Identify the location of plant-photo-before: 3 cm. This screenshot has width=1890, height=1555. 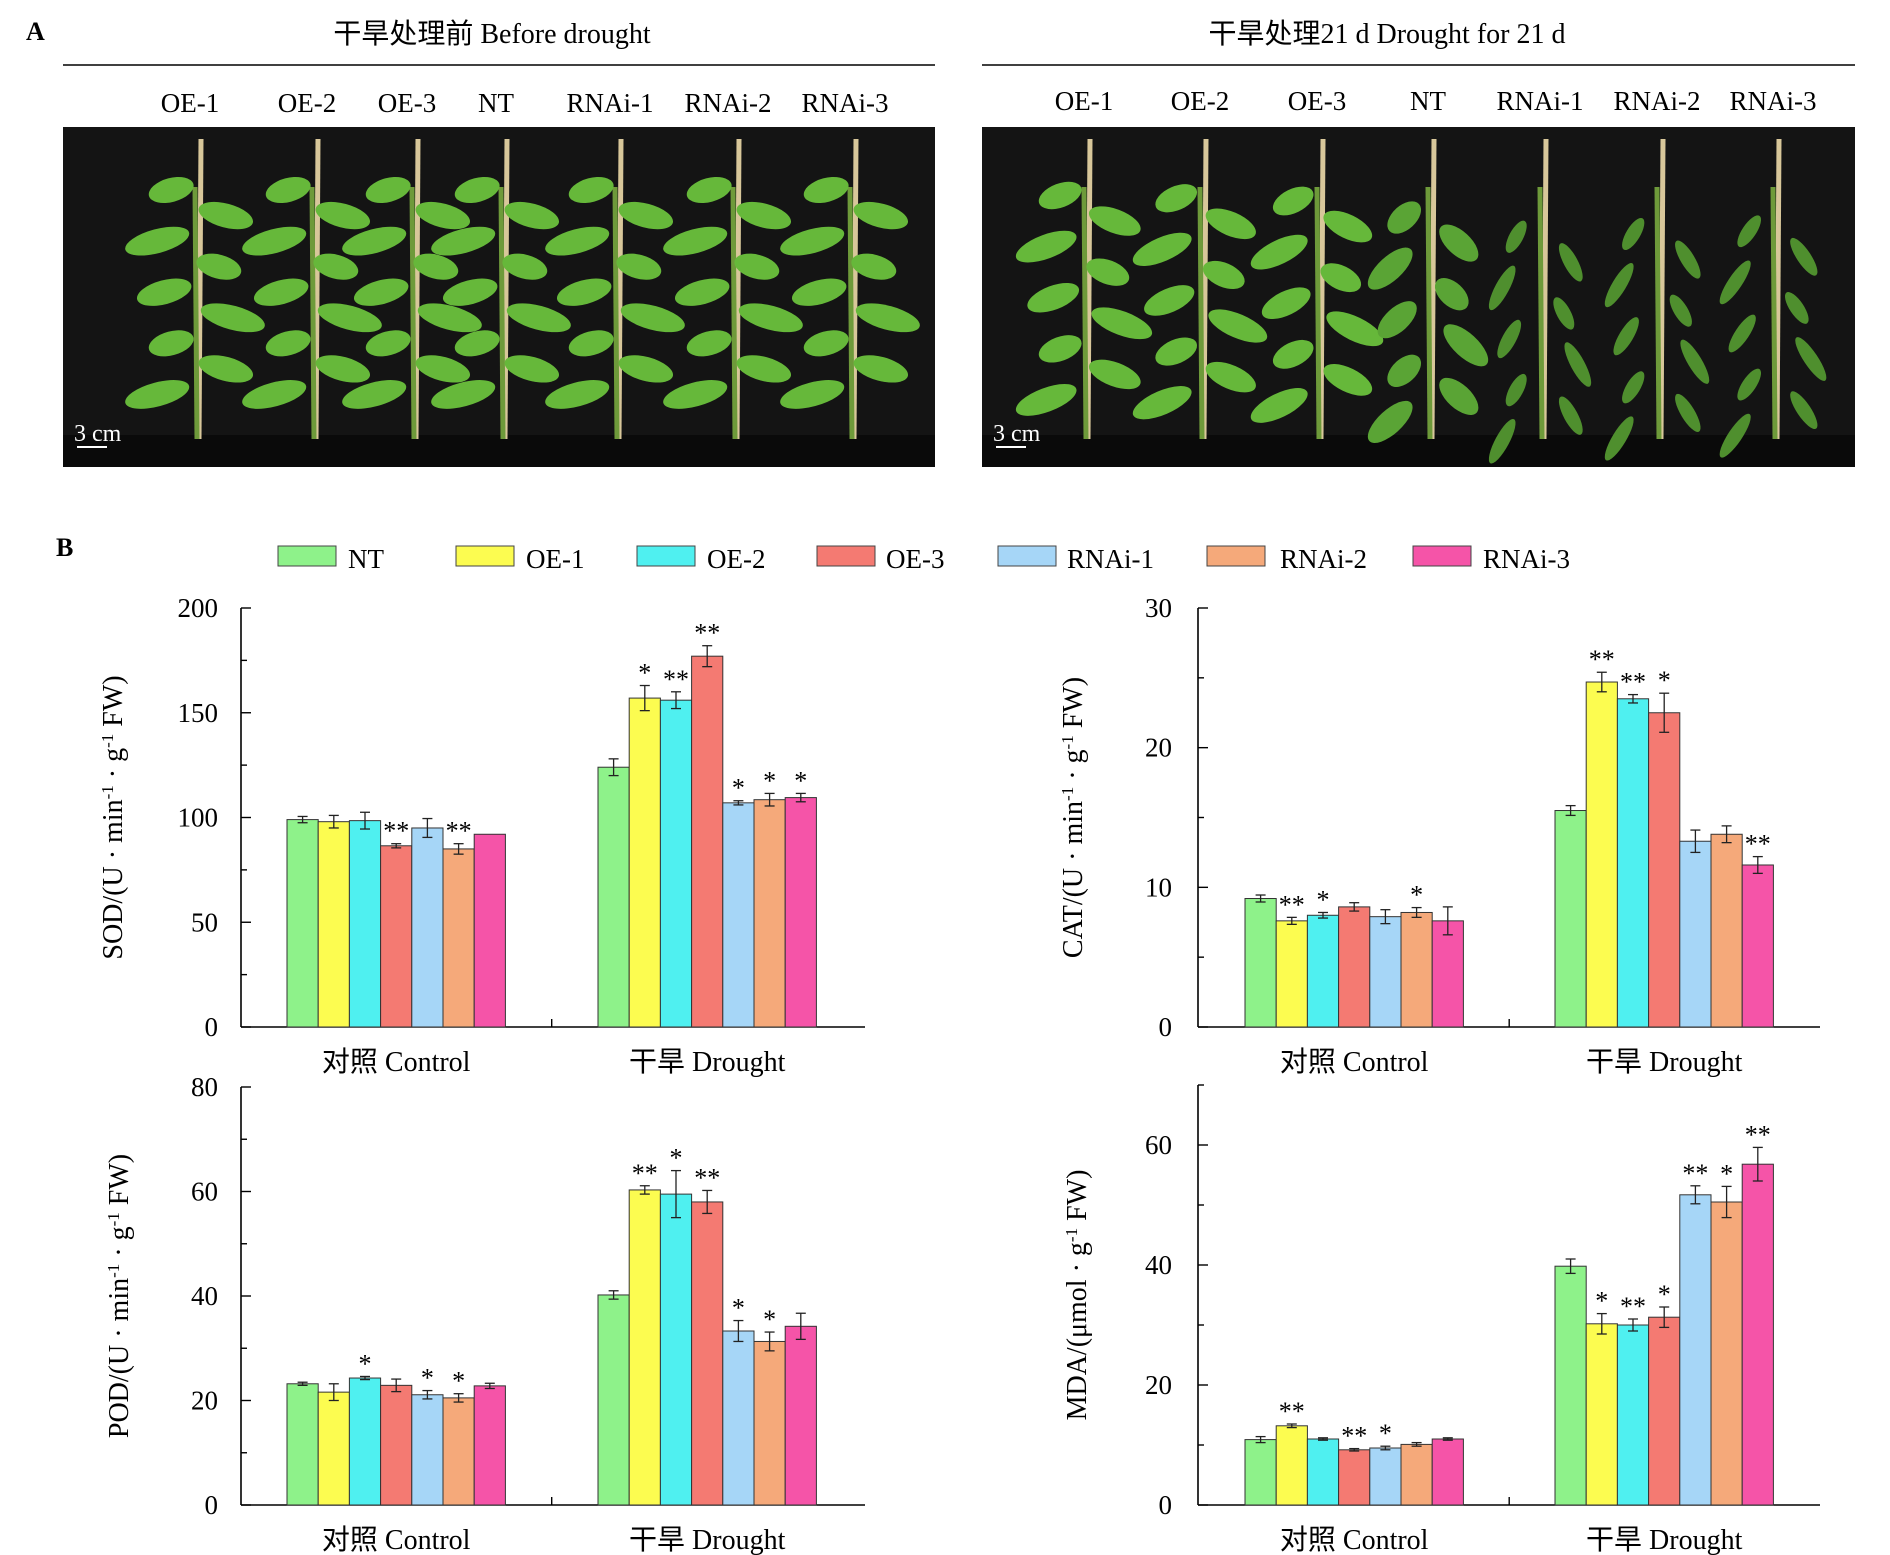
(499, 297).